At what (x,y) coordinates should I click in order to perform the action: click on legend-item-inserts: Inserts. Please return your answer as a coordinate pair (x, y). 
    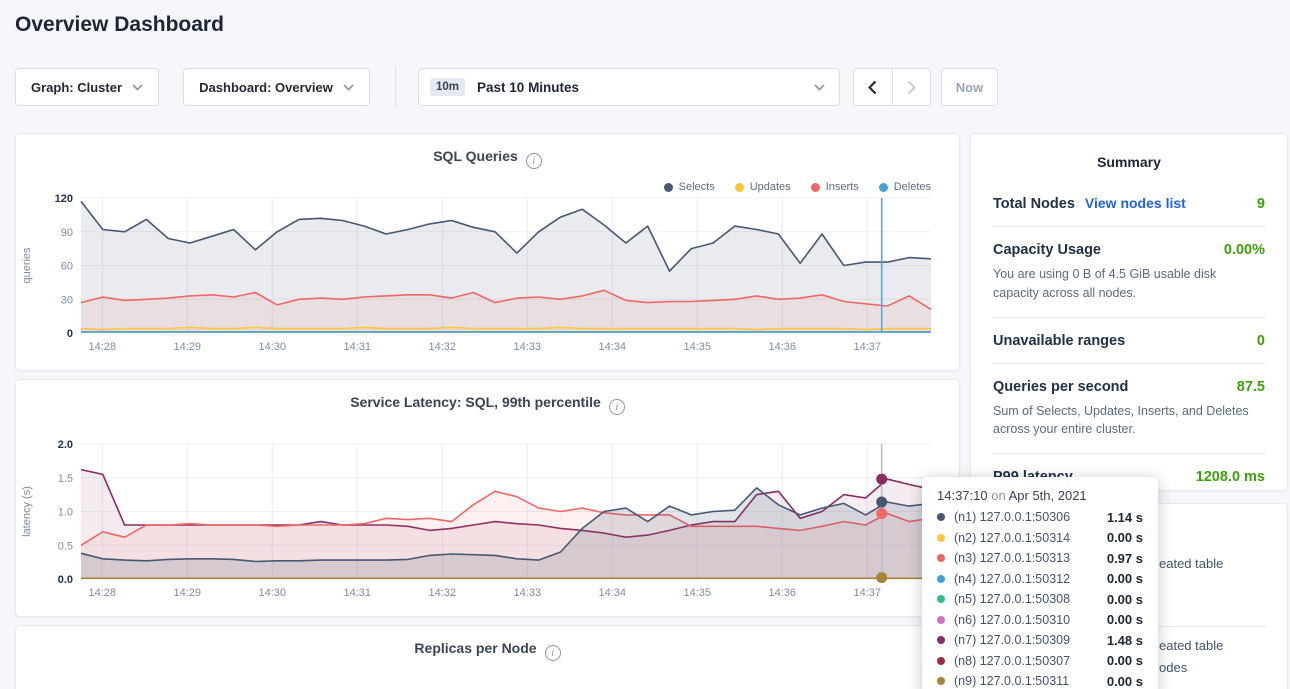
    Looking at the image, I should click on (834, 187).